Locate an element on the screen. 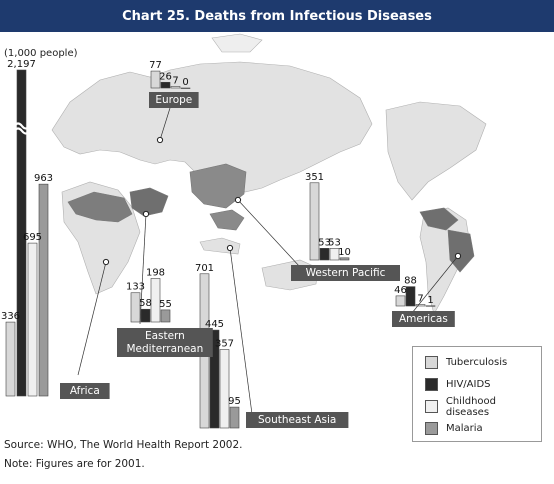 This screenshot has height=484, width=554. axis-break-mark is located at coordinates (22, 128).